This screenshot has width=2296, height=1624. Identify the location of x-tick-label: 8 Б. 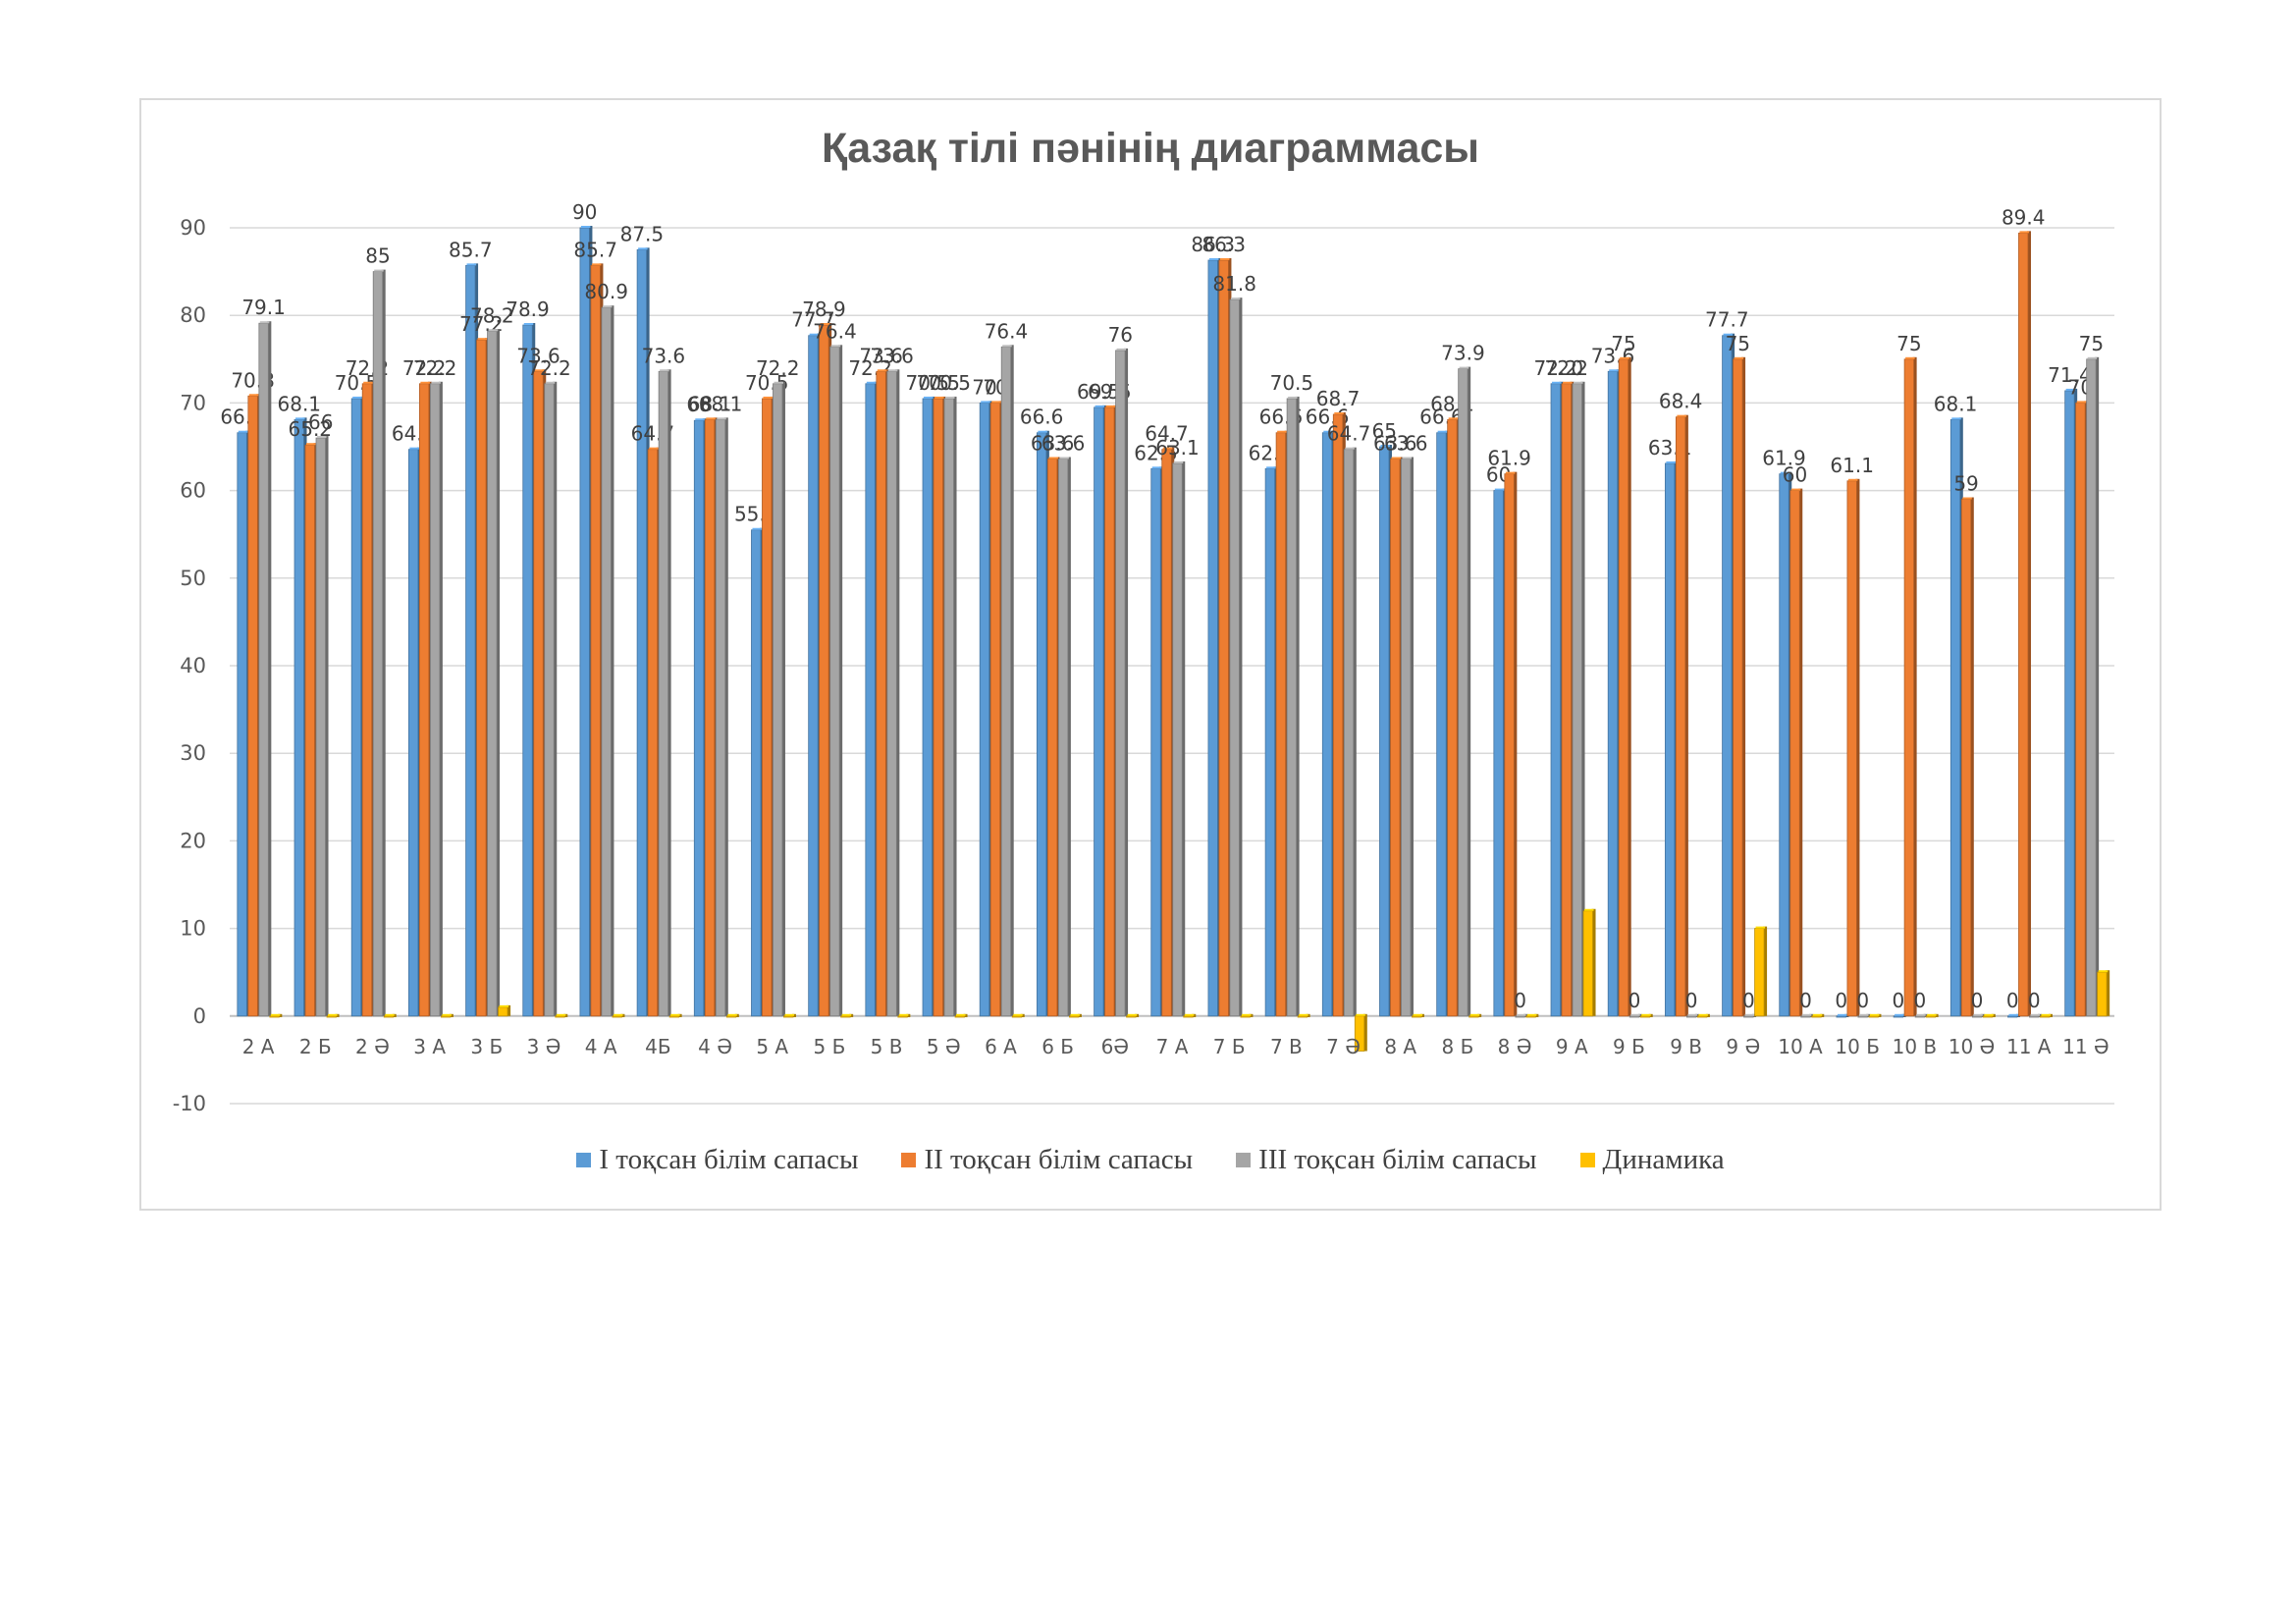
(1458, 1046).